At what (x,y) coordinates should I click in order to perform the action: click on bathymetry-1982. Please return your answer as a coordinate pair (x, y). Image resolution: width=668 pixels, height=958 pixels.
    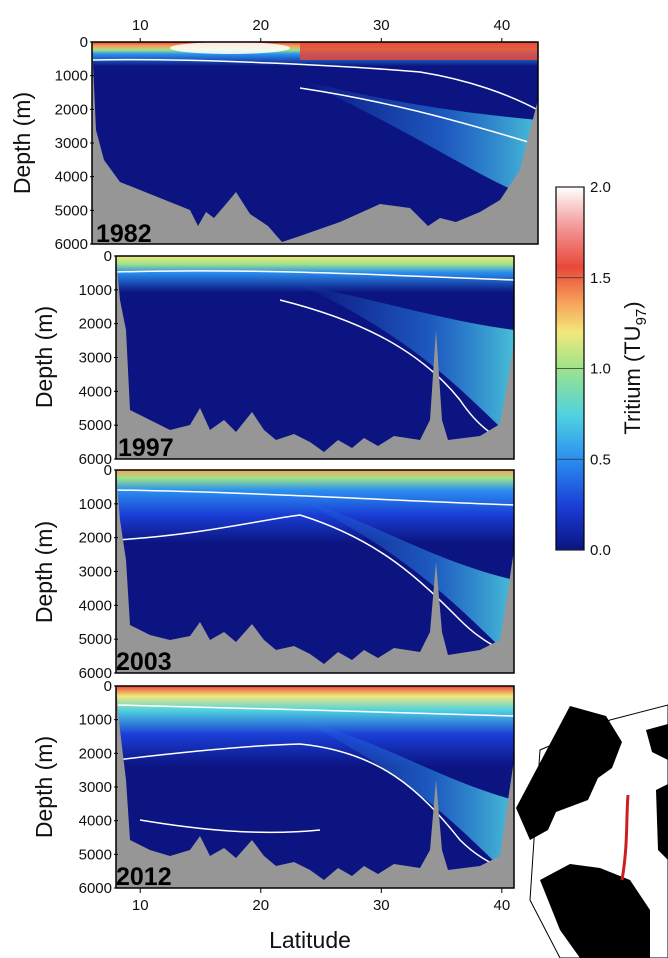
    Looking at the image, I should click on (315, 143).